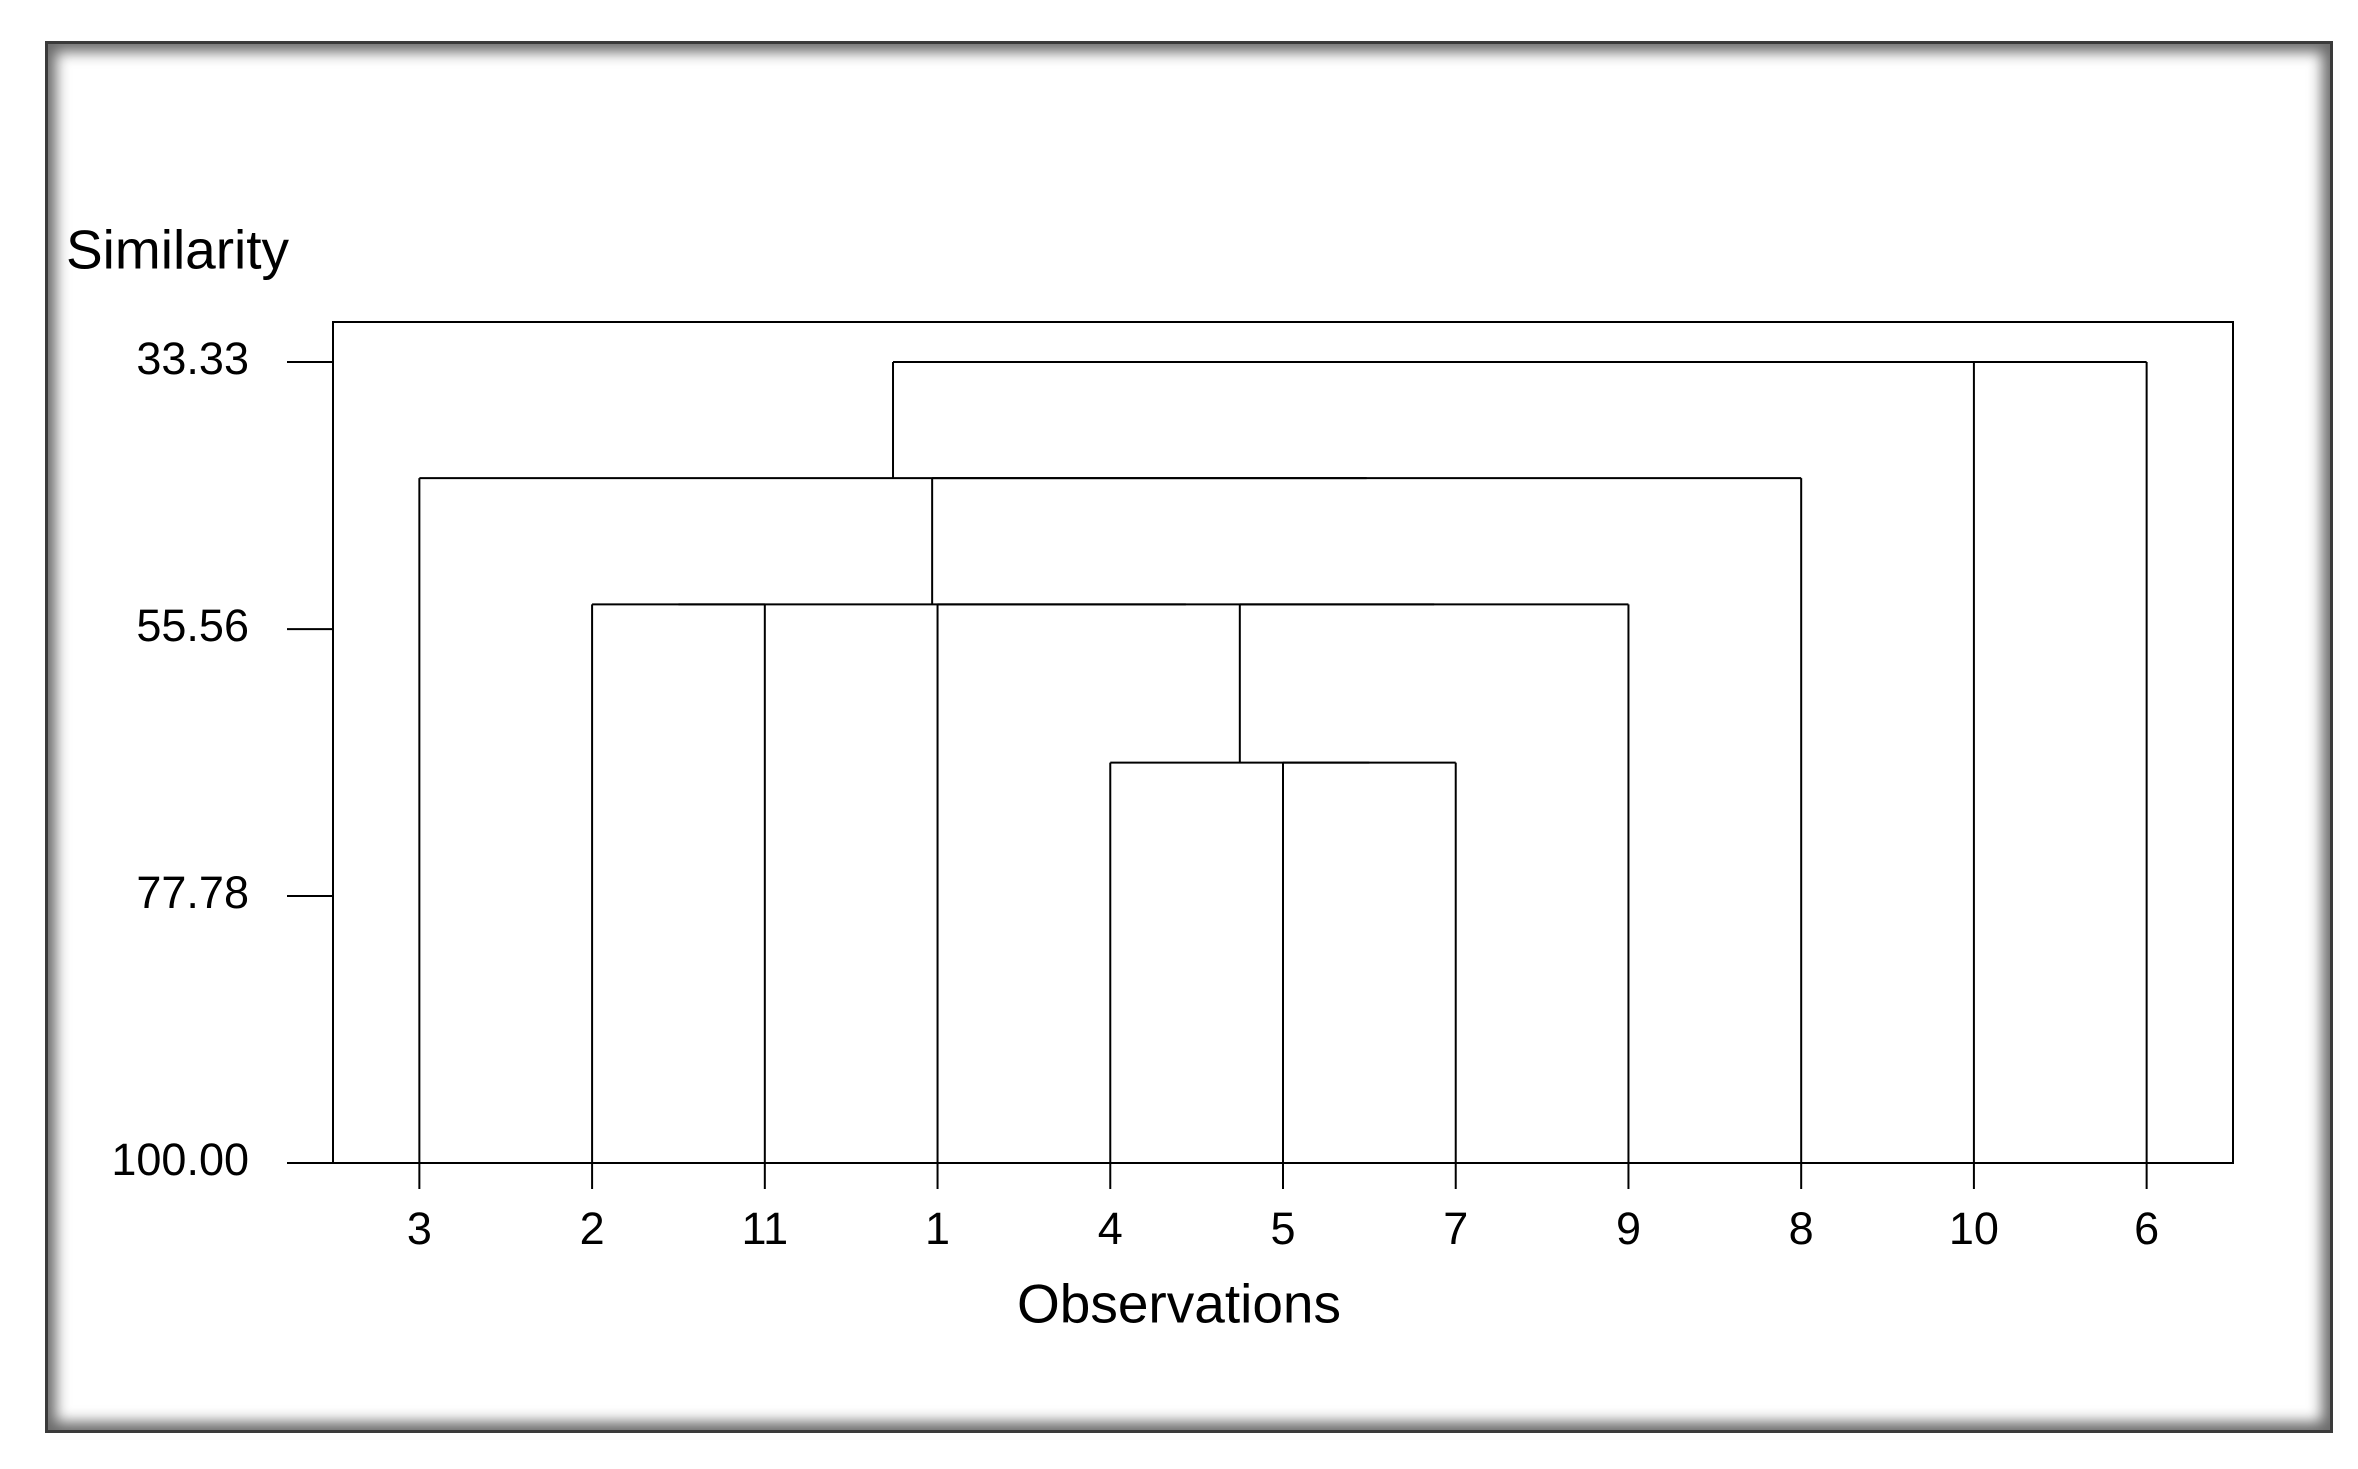 This screenshot has width=2358, height=1469. Describe the element at coordinates (1282, 1228) in the screenshot. I see `x-tick-label: 5` at that location.